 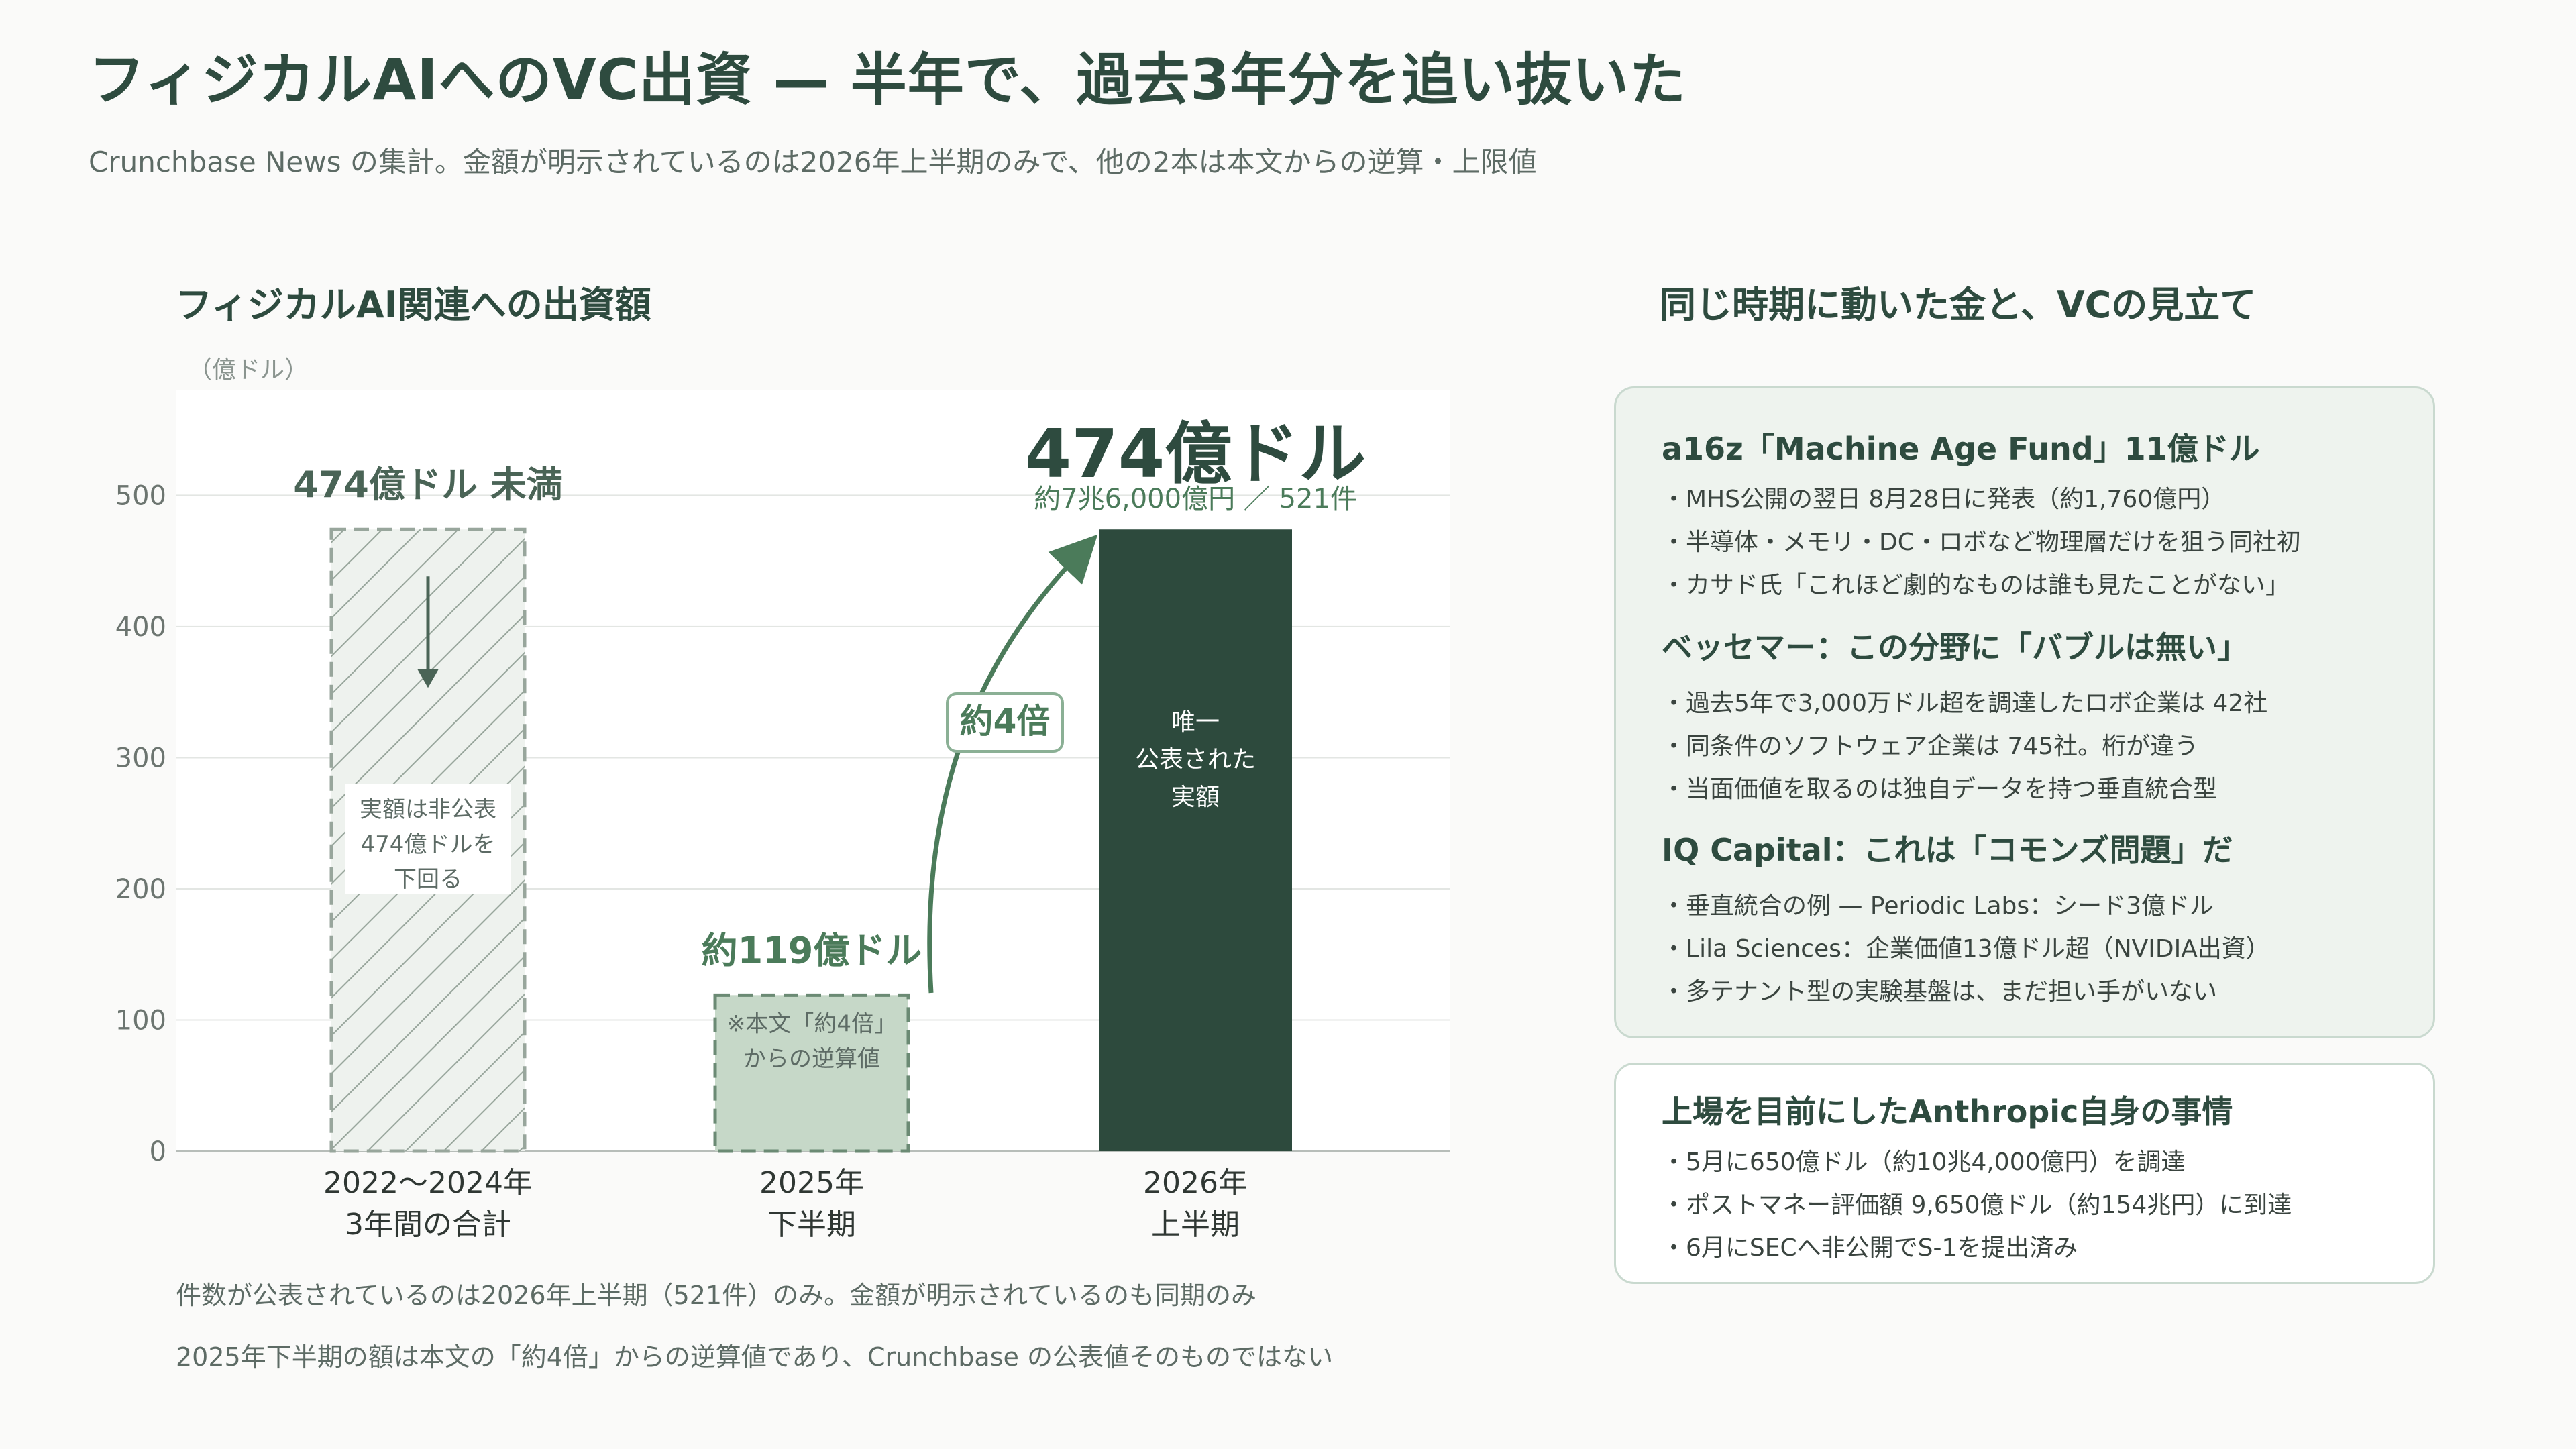 What do you see at coordinates (887, 80) in the screenshot?
I see `page-title: フィジカルAIへのVC出資 — 半年で、過去3年分を追い抜いた` at bounding box center [887, 80].